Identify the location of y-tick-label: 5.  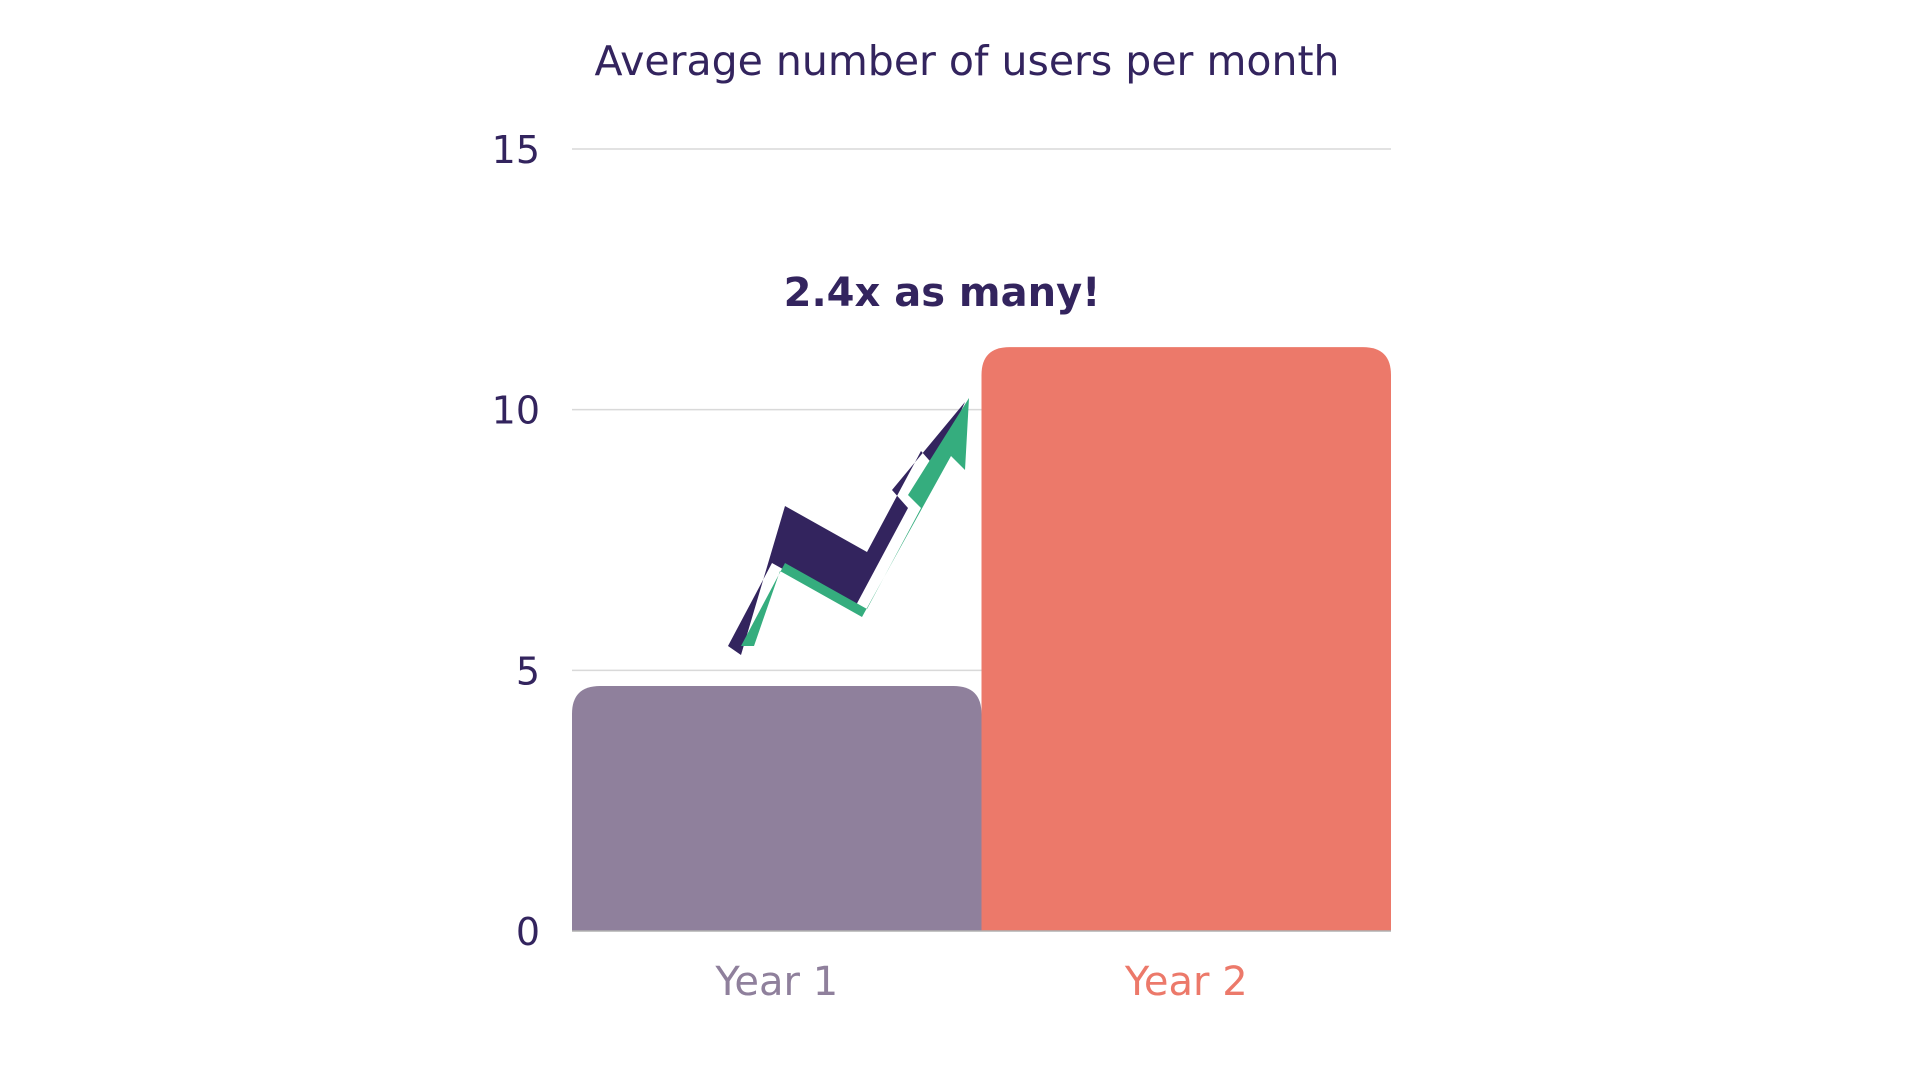
(528, 671).